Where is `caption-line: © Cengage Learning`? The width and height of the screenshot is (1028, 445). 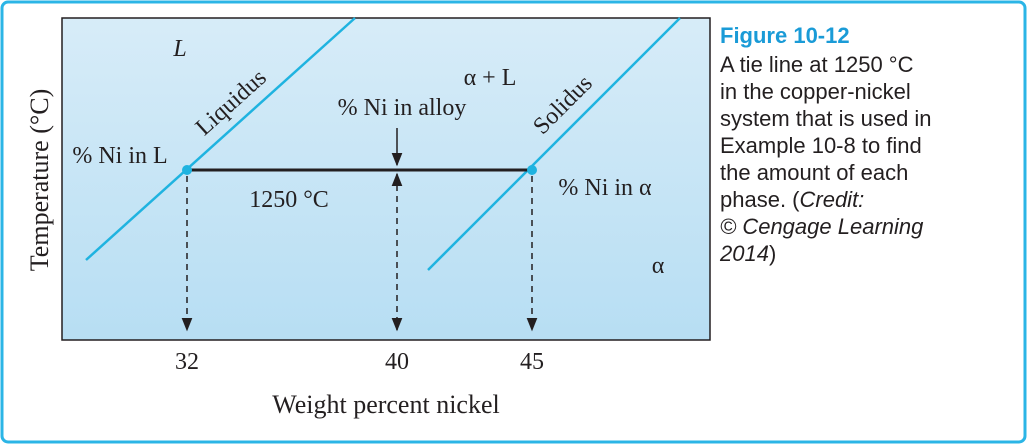 caption-line: © Cengage Learning is located at coordinates (822, 226).